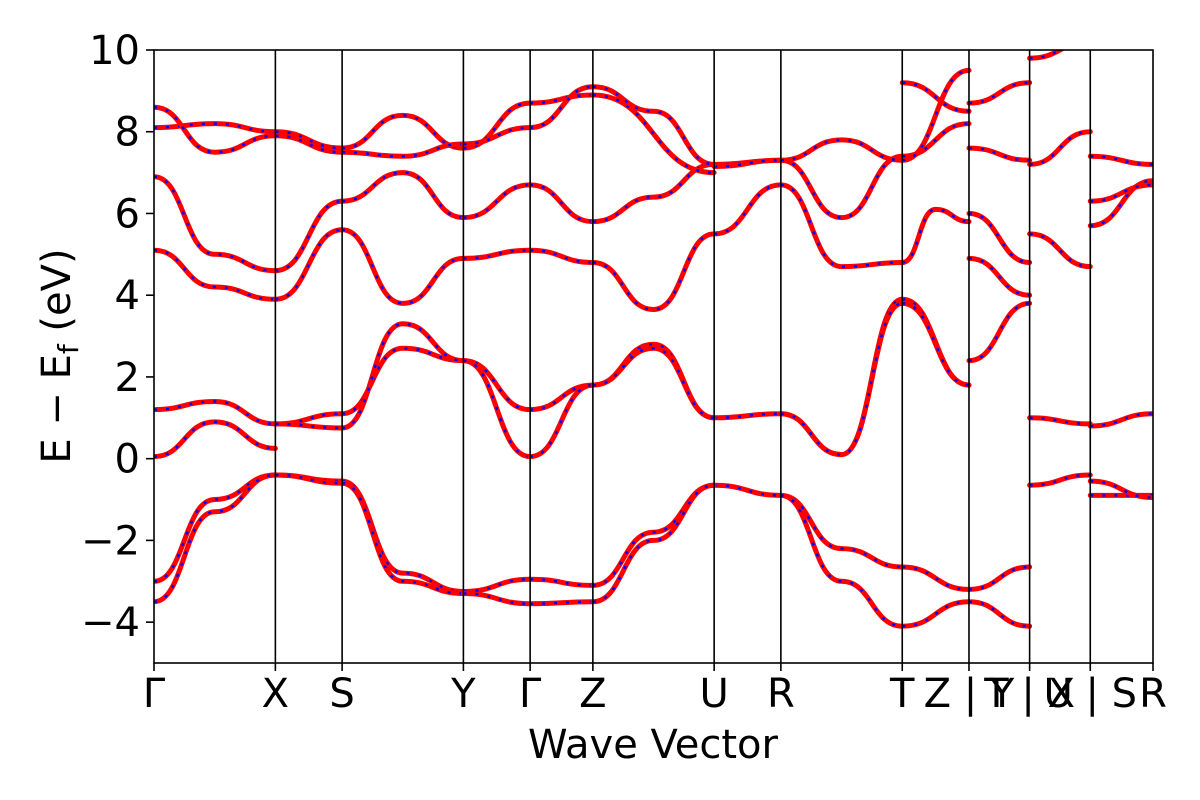 This screenshot has width=1200, height=800. Describe the element at coordinates (902, 694) in the screenshot. I see `x-tick-label: T` at that location.